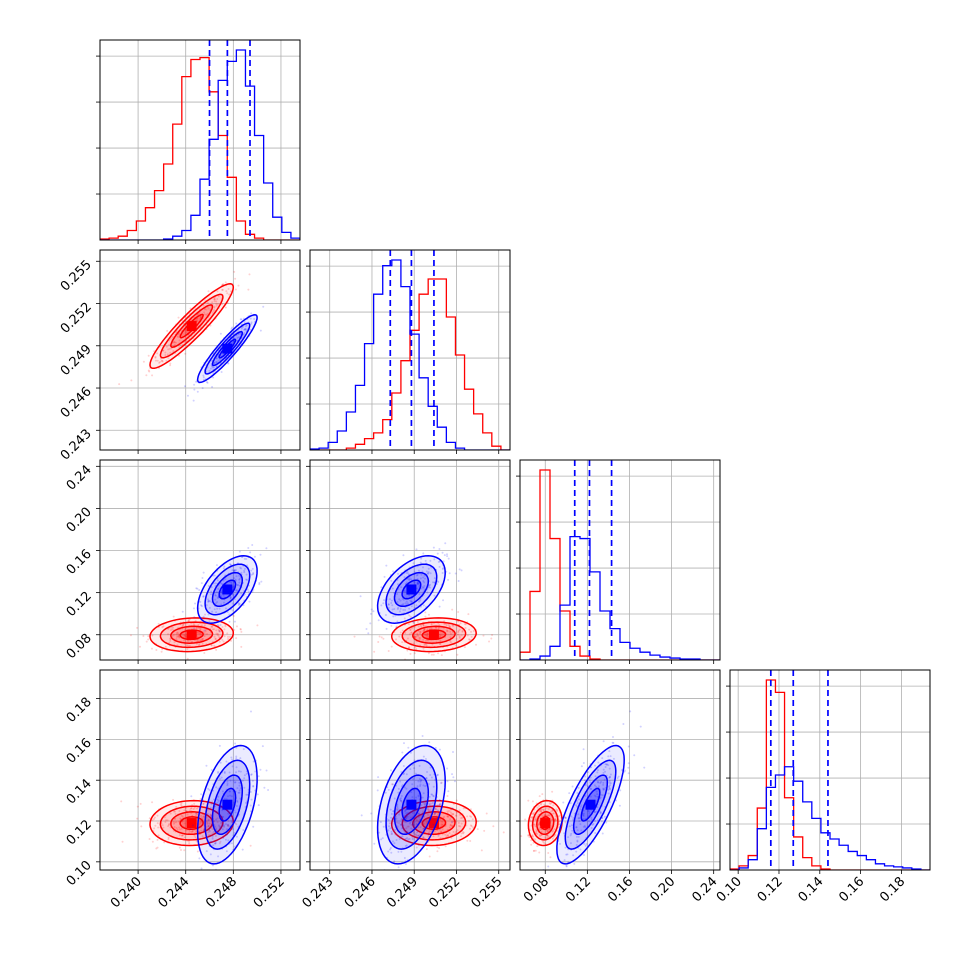 The height and width of the screenshot is (970, 970). What do you see at coordinates (79, 478) in the screenshot?
I see `y-tick-label: 0.24` at bounding box center [79, 478].